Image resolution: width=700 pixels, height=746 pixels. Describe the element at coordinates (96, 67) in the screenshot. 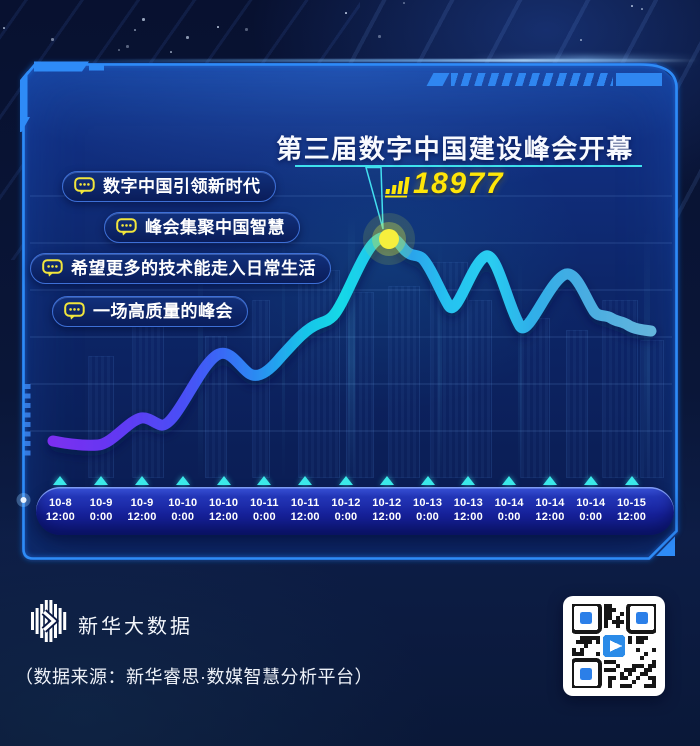

I see `corner-accent-topleft-tab` at that location.